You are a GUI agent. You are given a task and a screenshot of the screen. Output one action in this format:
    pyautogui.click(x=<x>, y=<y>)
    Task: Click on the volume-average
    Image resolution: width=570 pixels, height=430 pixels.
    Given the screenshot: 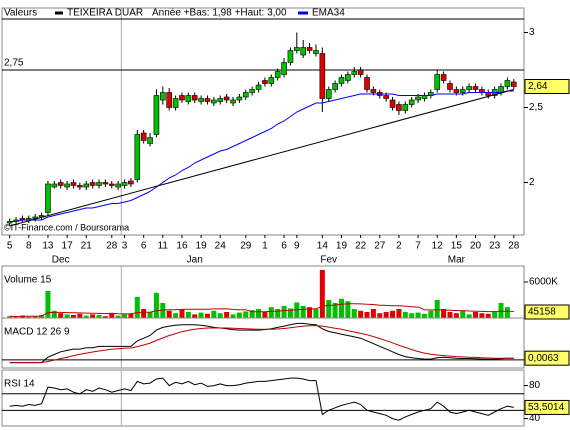 What is the action you would take?
    pyautogui.click(x=261, y=310)
    